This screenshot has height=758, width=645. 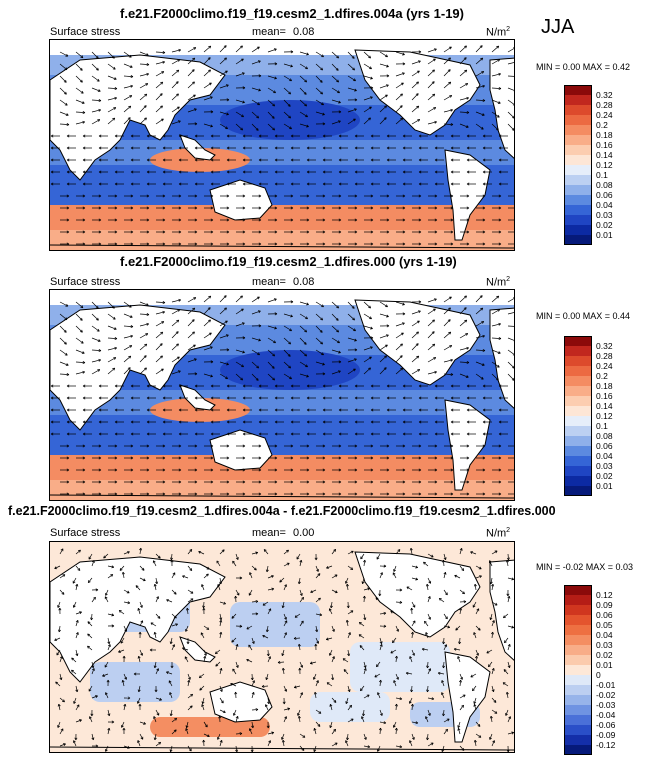 What do you see at coordinates (135, 682) in the screenshot?
I see `diff-patch` at bounding box center [135, 682].